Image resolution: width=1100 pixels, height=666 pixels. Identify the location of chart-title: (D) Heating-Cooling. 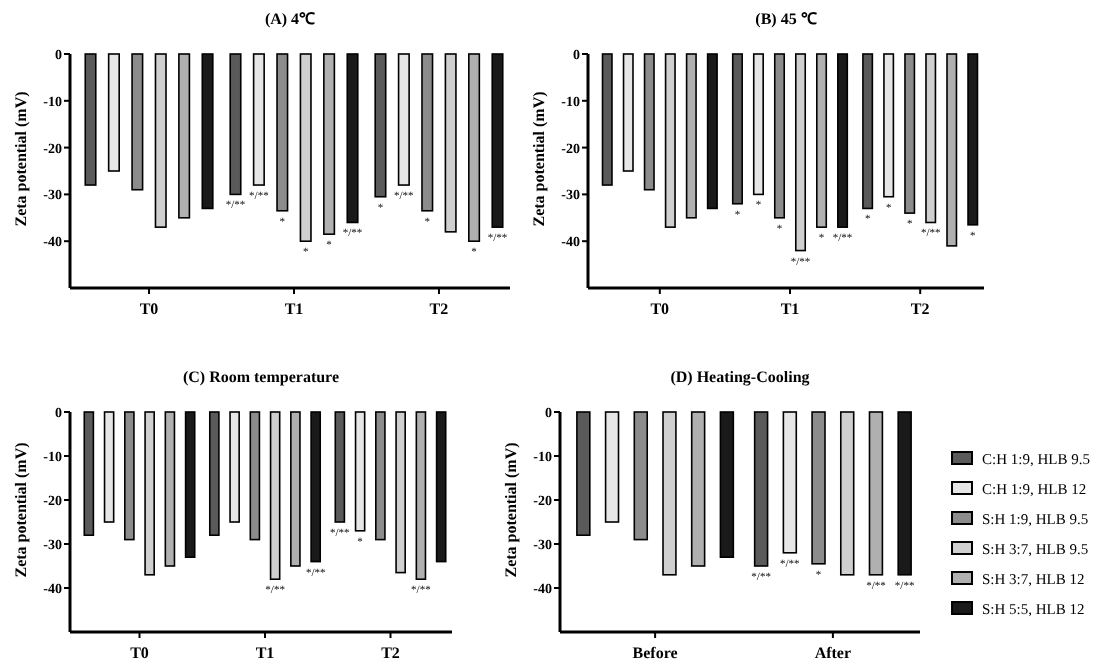
(740, 377).